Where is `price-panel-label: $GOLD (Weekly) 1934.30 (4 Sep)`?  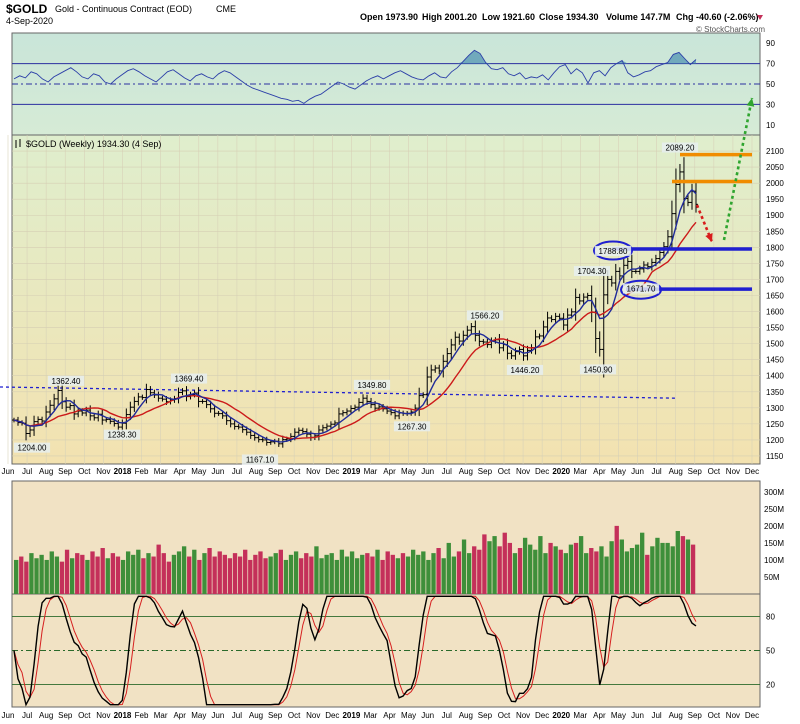 price-panel-label: $GOLD (Weekly) 1934.30 (4 Sep) is located at coordinates (93, 144).